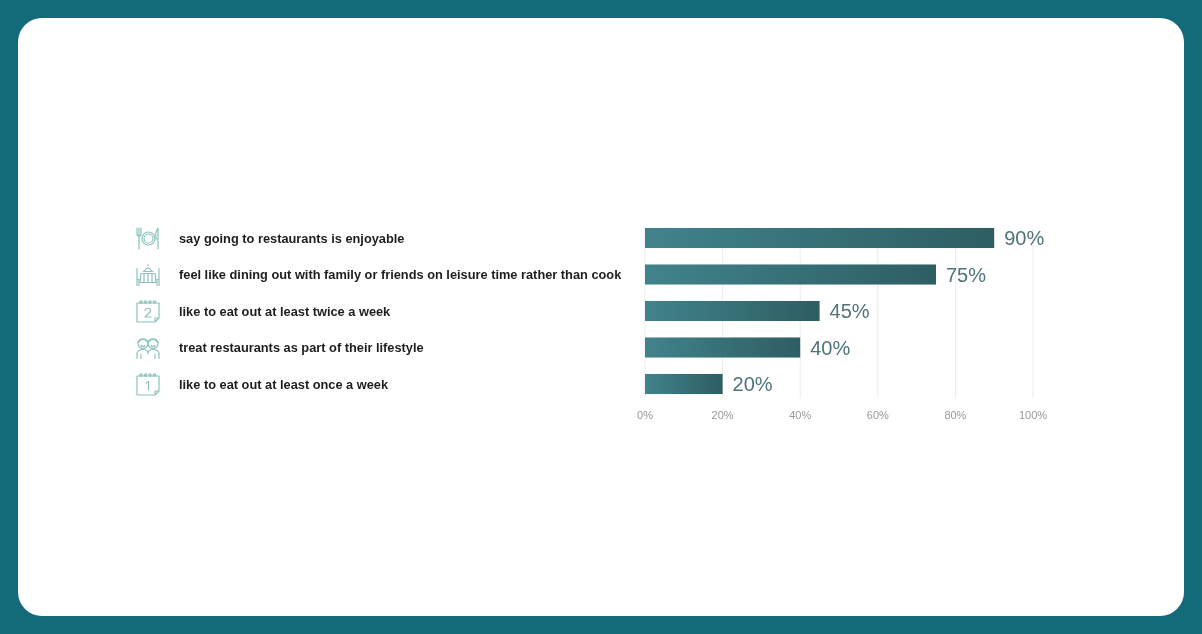  Describe the element at coordinates (849, 311) in the screenshot. I see `data-label: 45%` at that location.